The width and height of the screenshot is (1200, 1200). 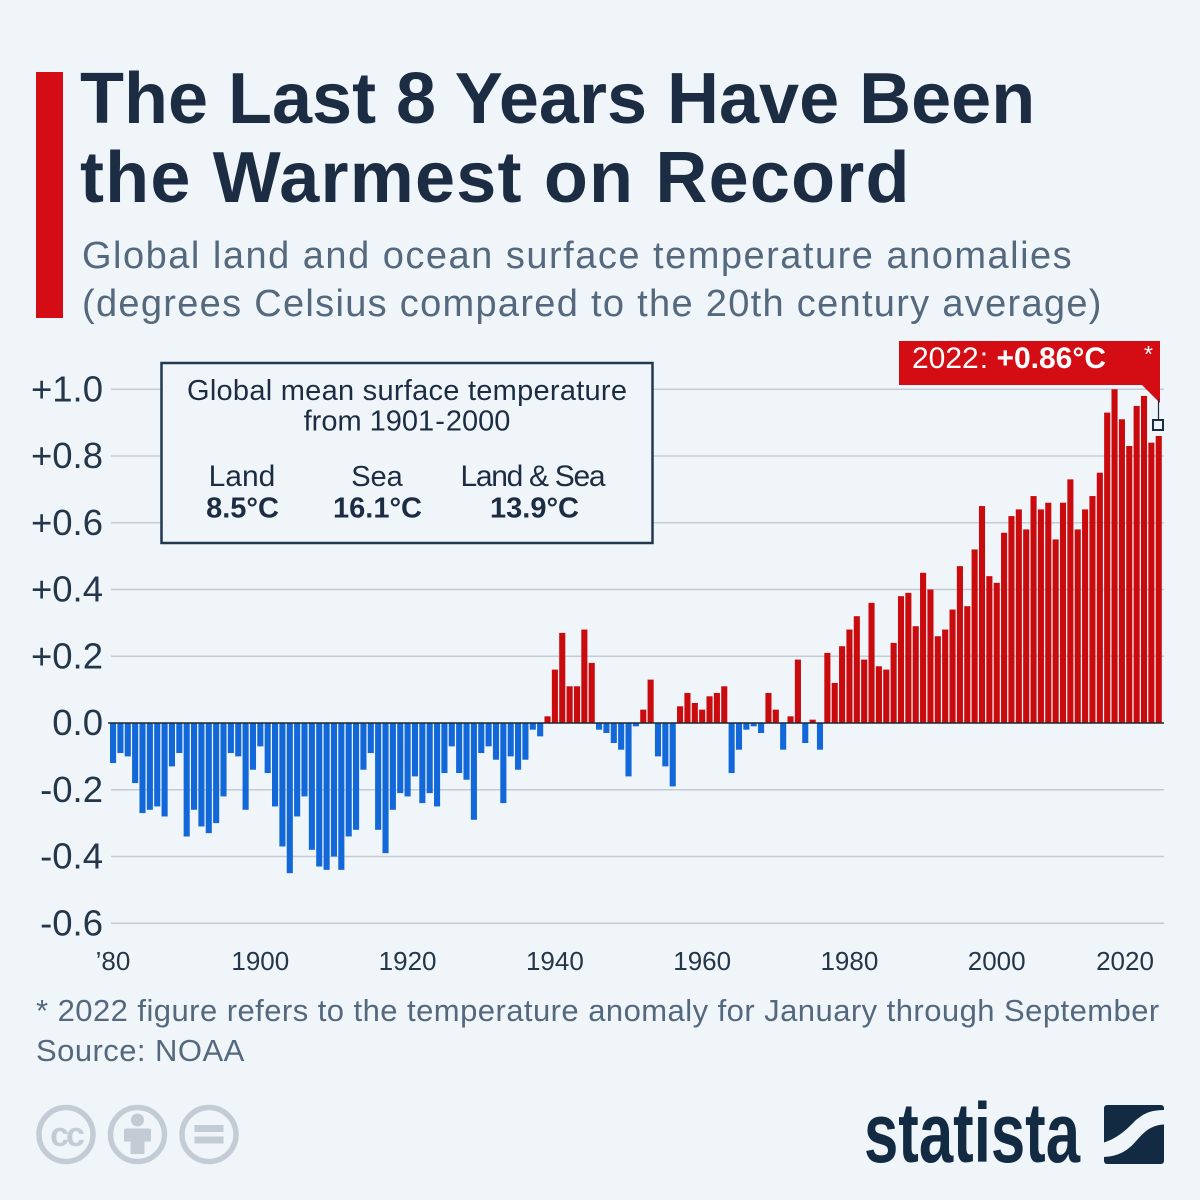 I want to click on svg-text: Land & Sea, so click(x=533, y=476).